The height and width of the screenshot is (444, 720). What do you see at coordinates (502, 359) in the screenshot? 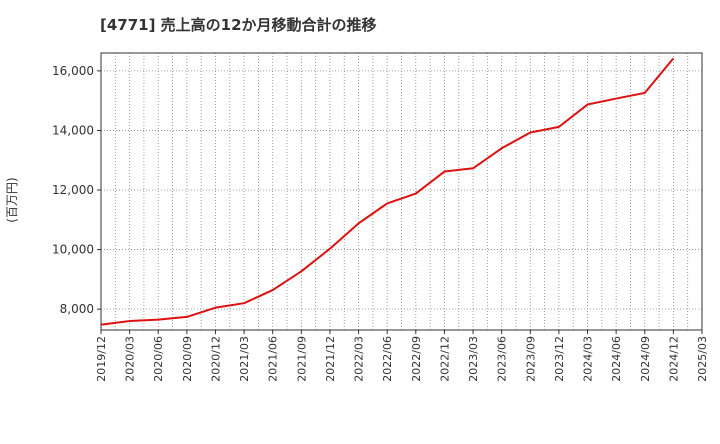
I see `x-tick-label: 2023/06` at bounding box center [502, 359].